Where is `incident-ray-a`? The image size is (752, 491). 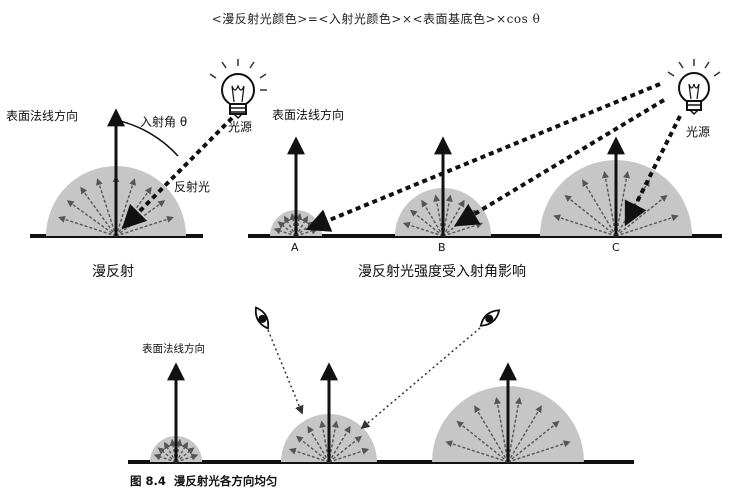 incident-ray-a is located at coordinates (483, 157).